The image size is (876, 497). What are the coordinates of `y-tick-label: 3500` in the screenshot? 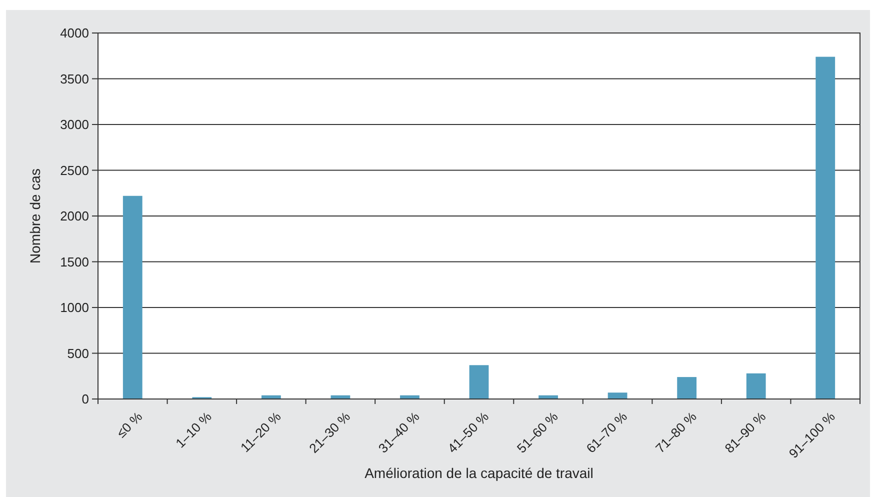 It's located at (74, 78).